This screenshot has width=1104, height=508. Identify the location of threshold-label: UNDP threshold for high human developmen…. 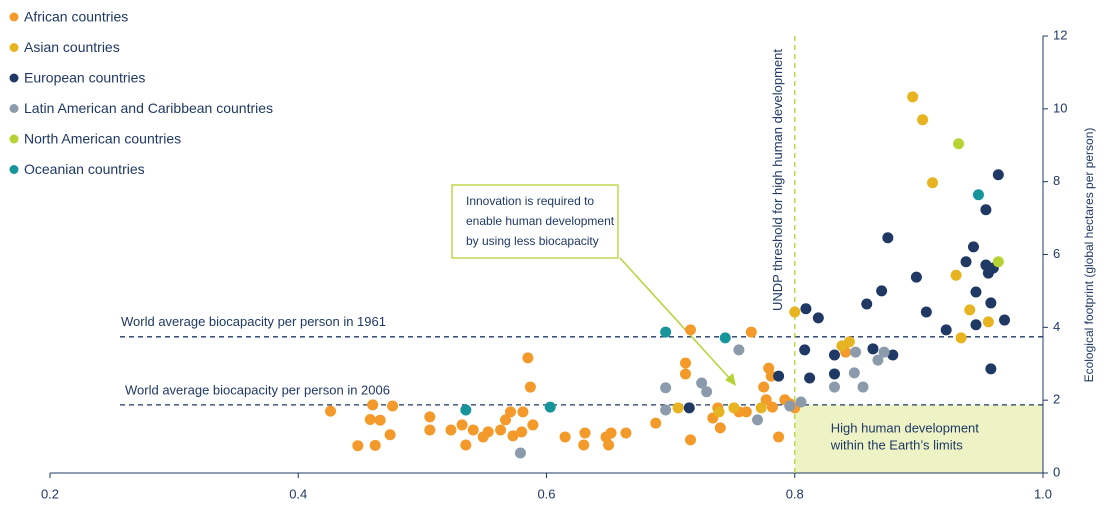
(777, 180).